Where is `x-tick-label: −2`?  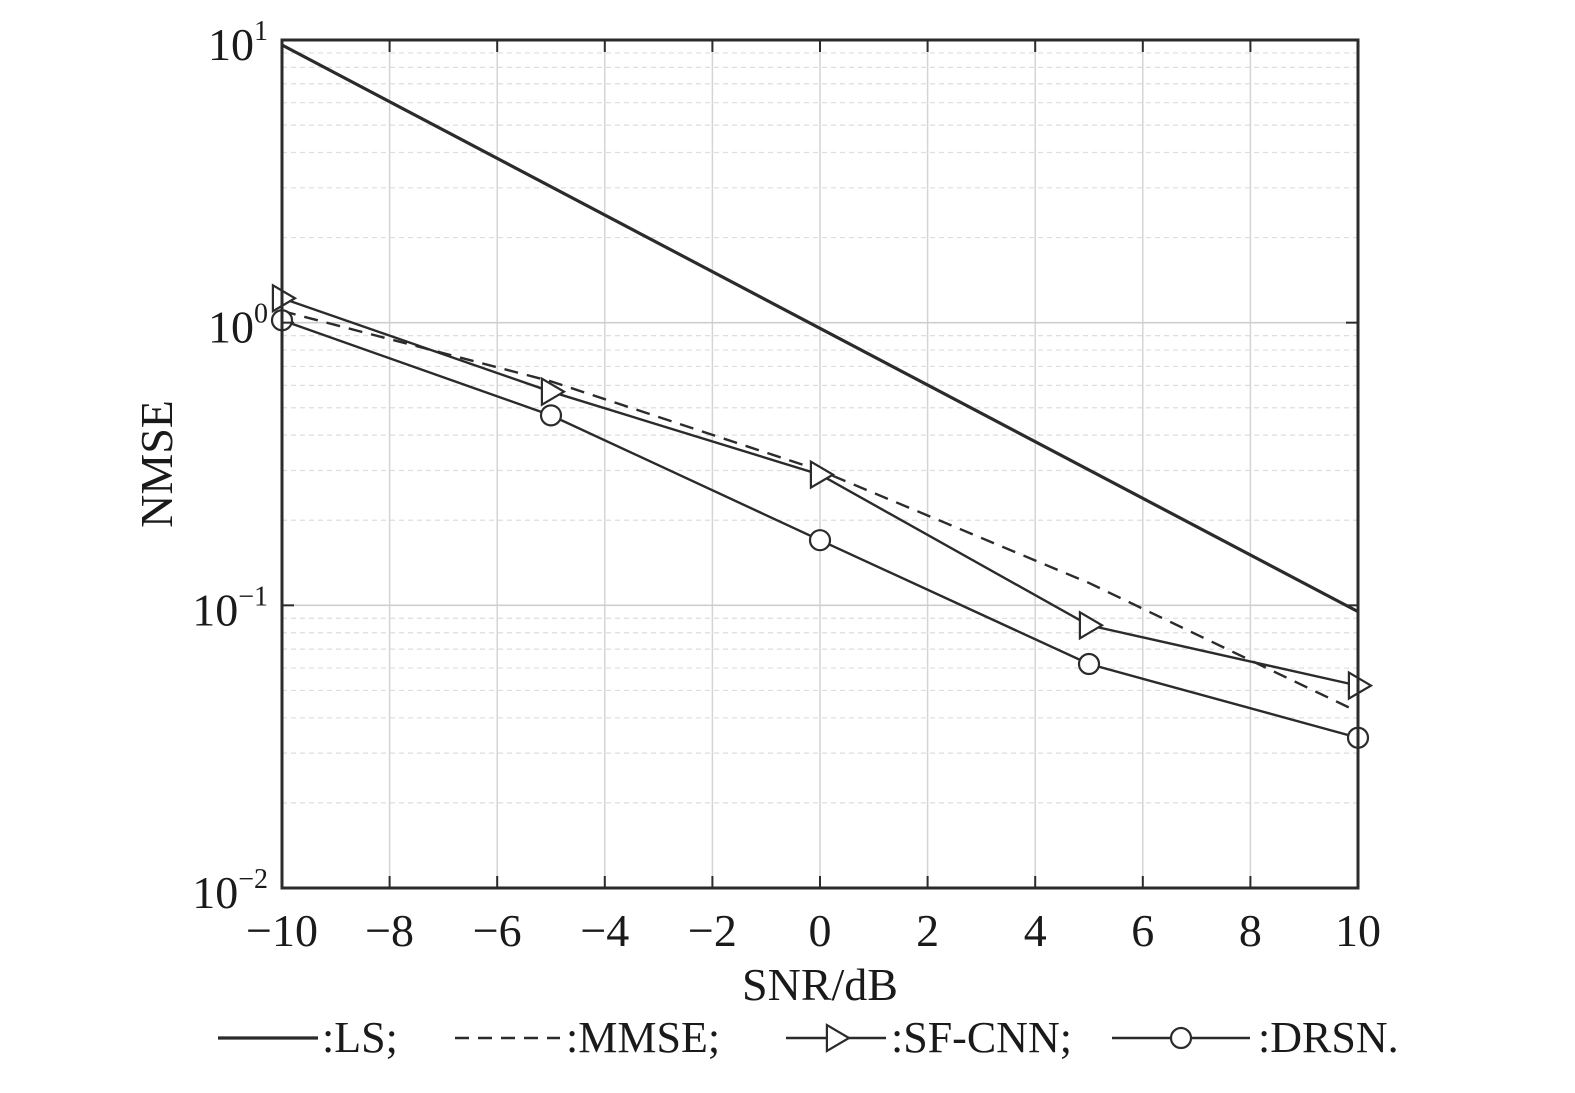 x-tick-label: −2 is located at coordinates (712, 930).